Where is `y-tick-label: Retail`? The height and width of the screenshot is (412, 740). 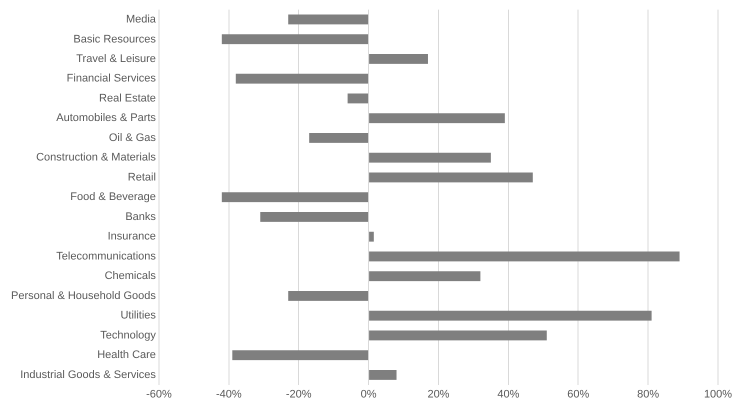
y-tick-label: Retail is located at coordinates (142, 177).